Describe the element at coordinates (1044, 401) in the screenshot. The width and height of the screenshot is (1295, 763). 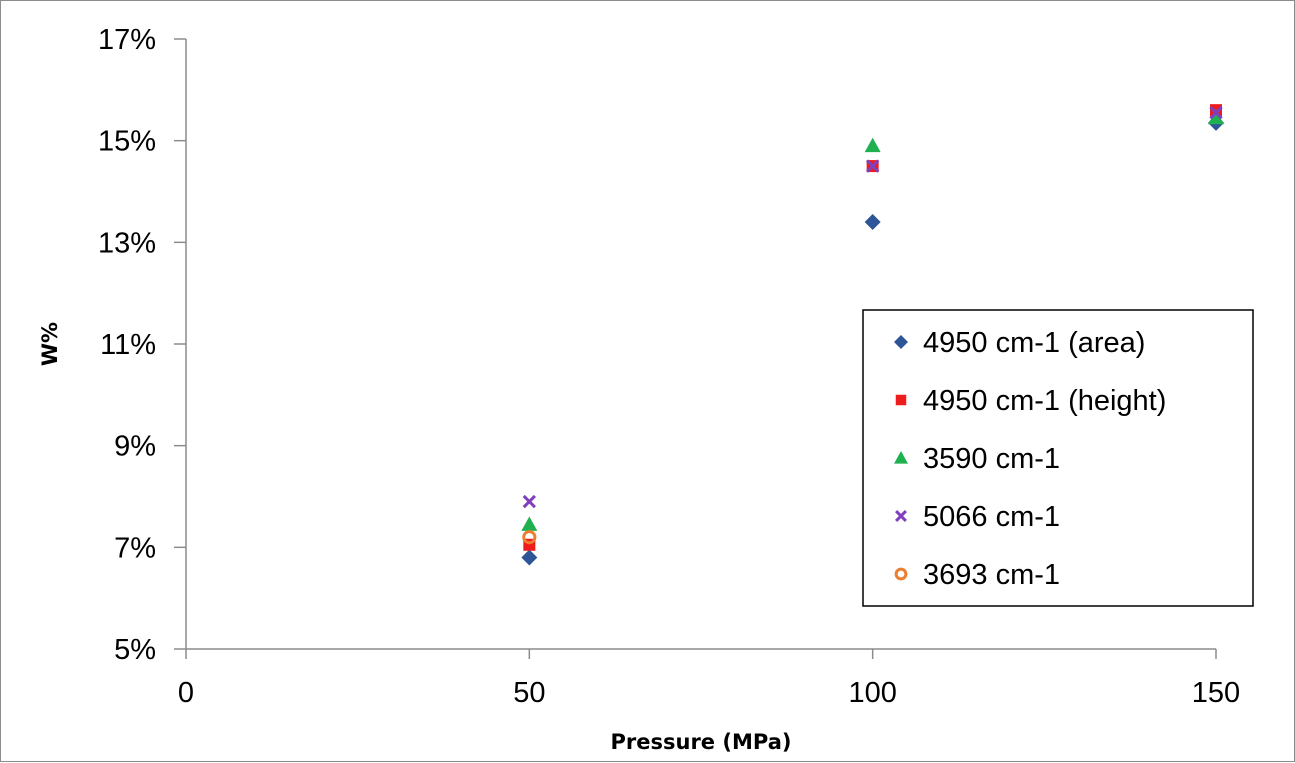
I see `legend-entry-label: 4950 cm-1 (height)` at that location.